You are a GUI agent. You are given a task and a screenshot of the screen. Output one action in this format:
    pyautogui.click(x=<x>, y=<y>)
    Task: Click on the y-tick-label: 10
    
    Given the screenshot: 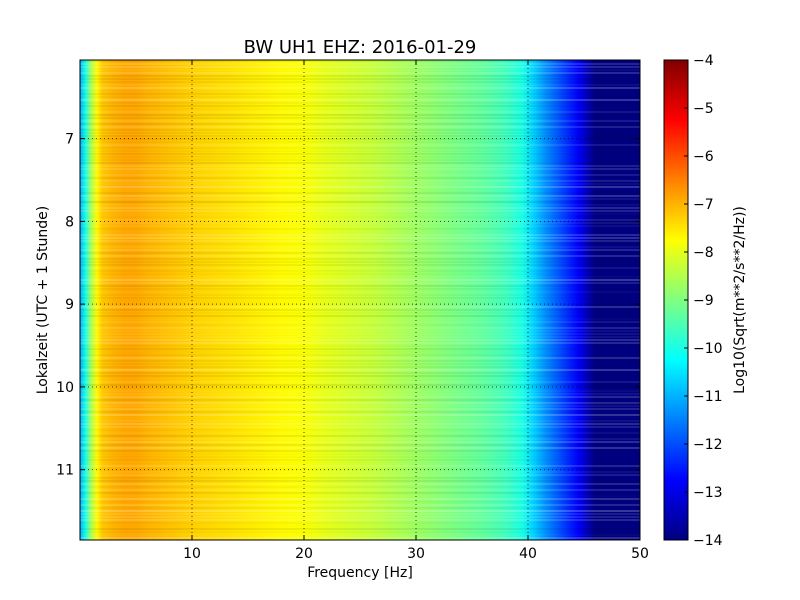 What is the action you would take?
    pyautogui.click(x=65, y=388)
    